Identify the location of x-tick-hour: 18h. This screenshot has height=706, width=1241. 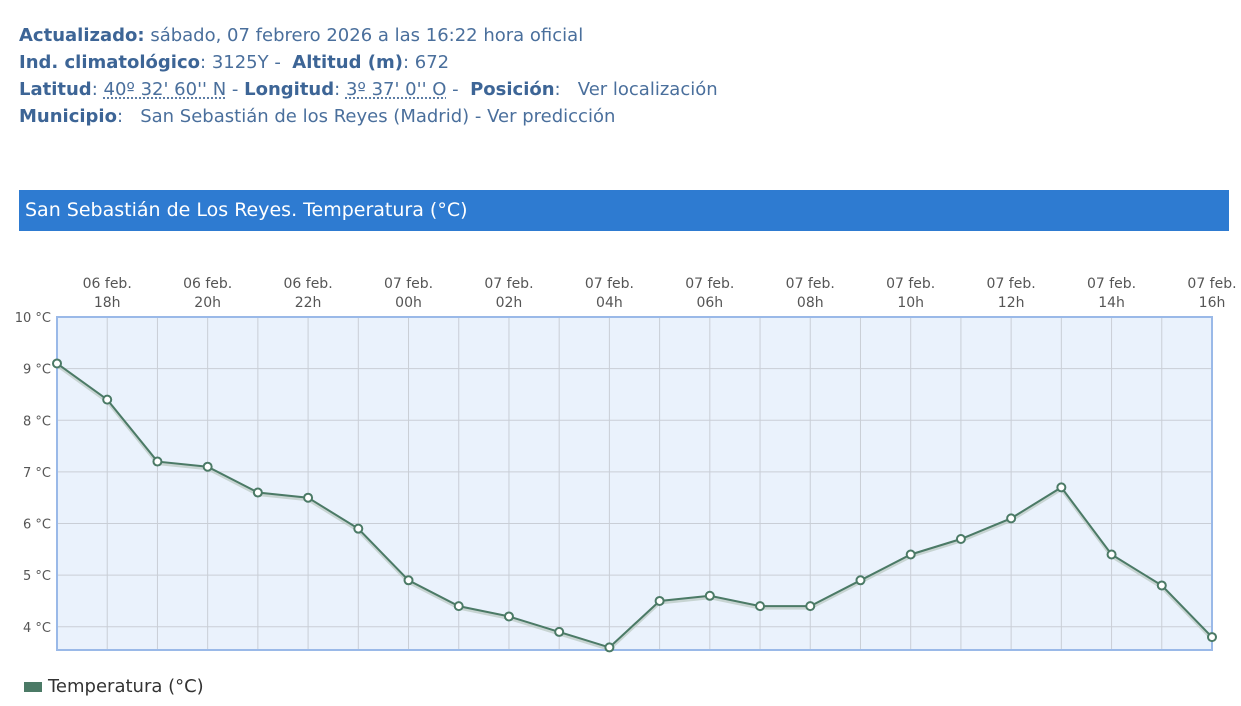
(107, 303).